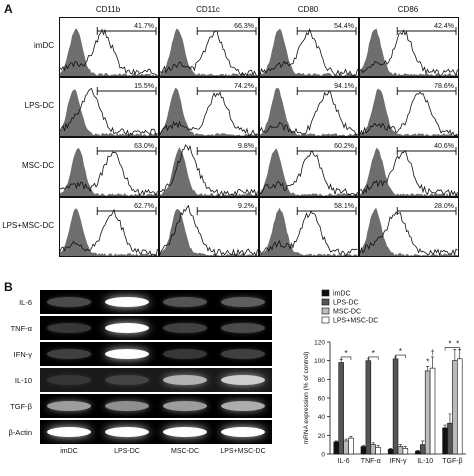  I want to click on gel-lane-label: LPS-DC, so click(127, 451).